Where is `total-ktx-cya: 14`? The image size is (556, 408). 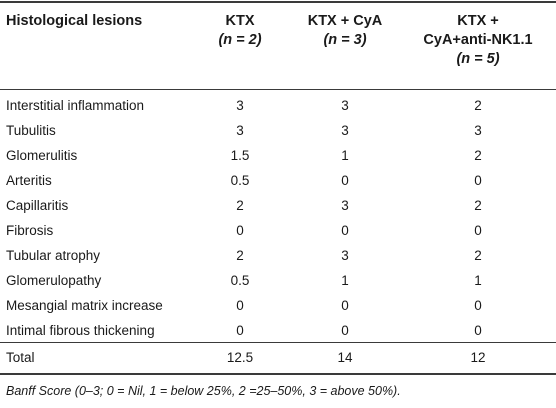
total-ktx-cya: 14 is located at coordinates (345, 357).